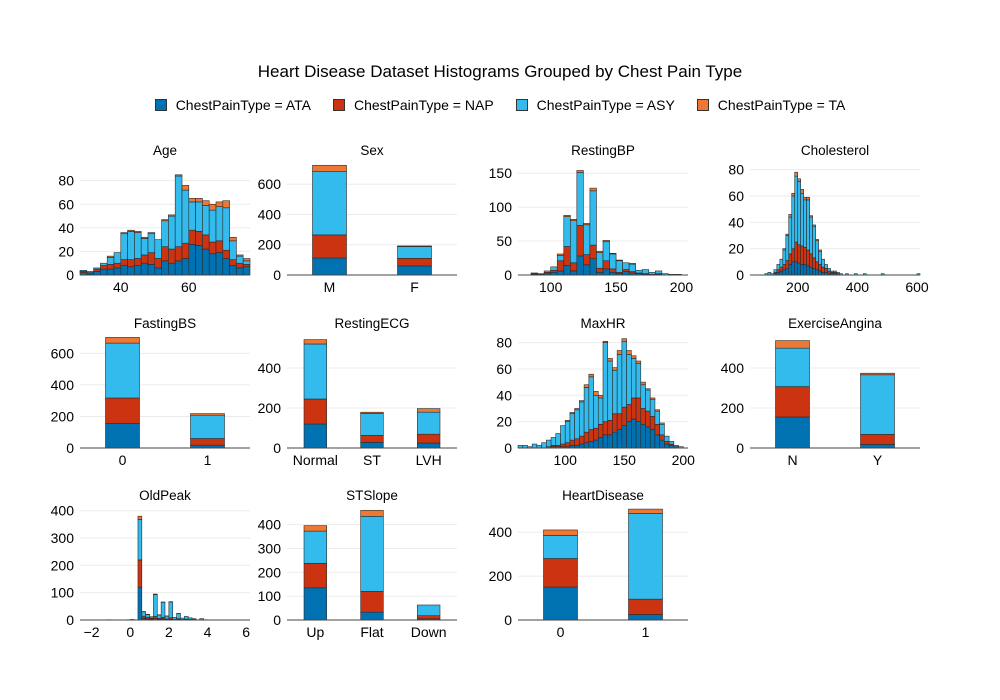 The height and width of the screenshot is (700, 1000). Describe the element at coordinates (372, 150) in the screenshot. I see `subplot-title-sex: Sex` at that location.